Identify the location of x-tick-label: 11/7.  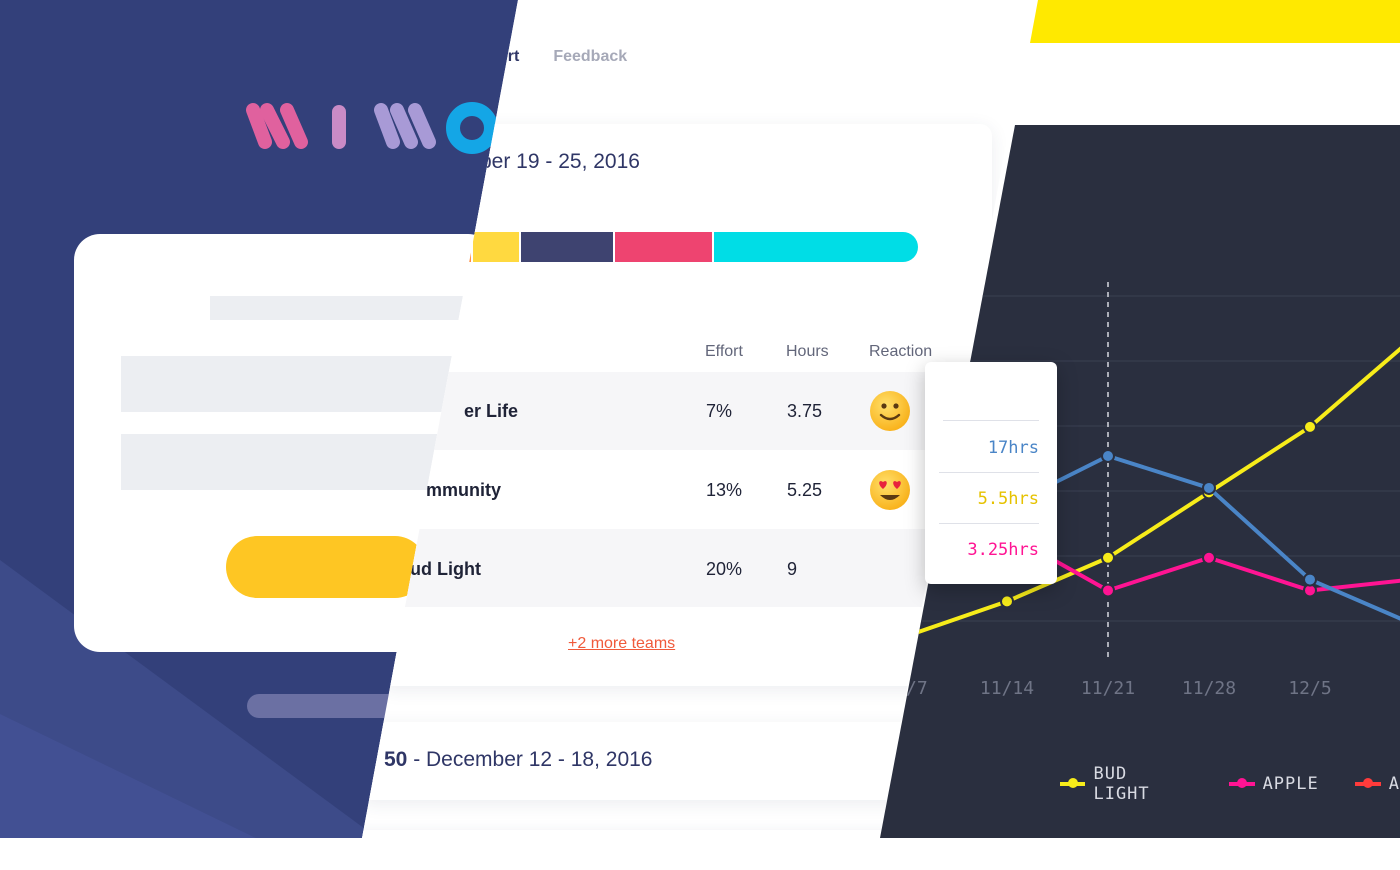
(905, 688).